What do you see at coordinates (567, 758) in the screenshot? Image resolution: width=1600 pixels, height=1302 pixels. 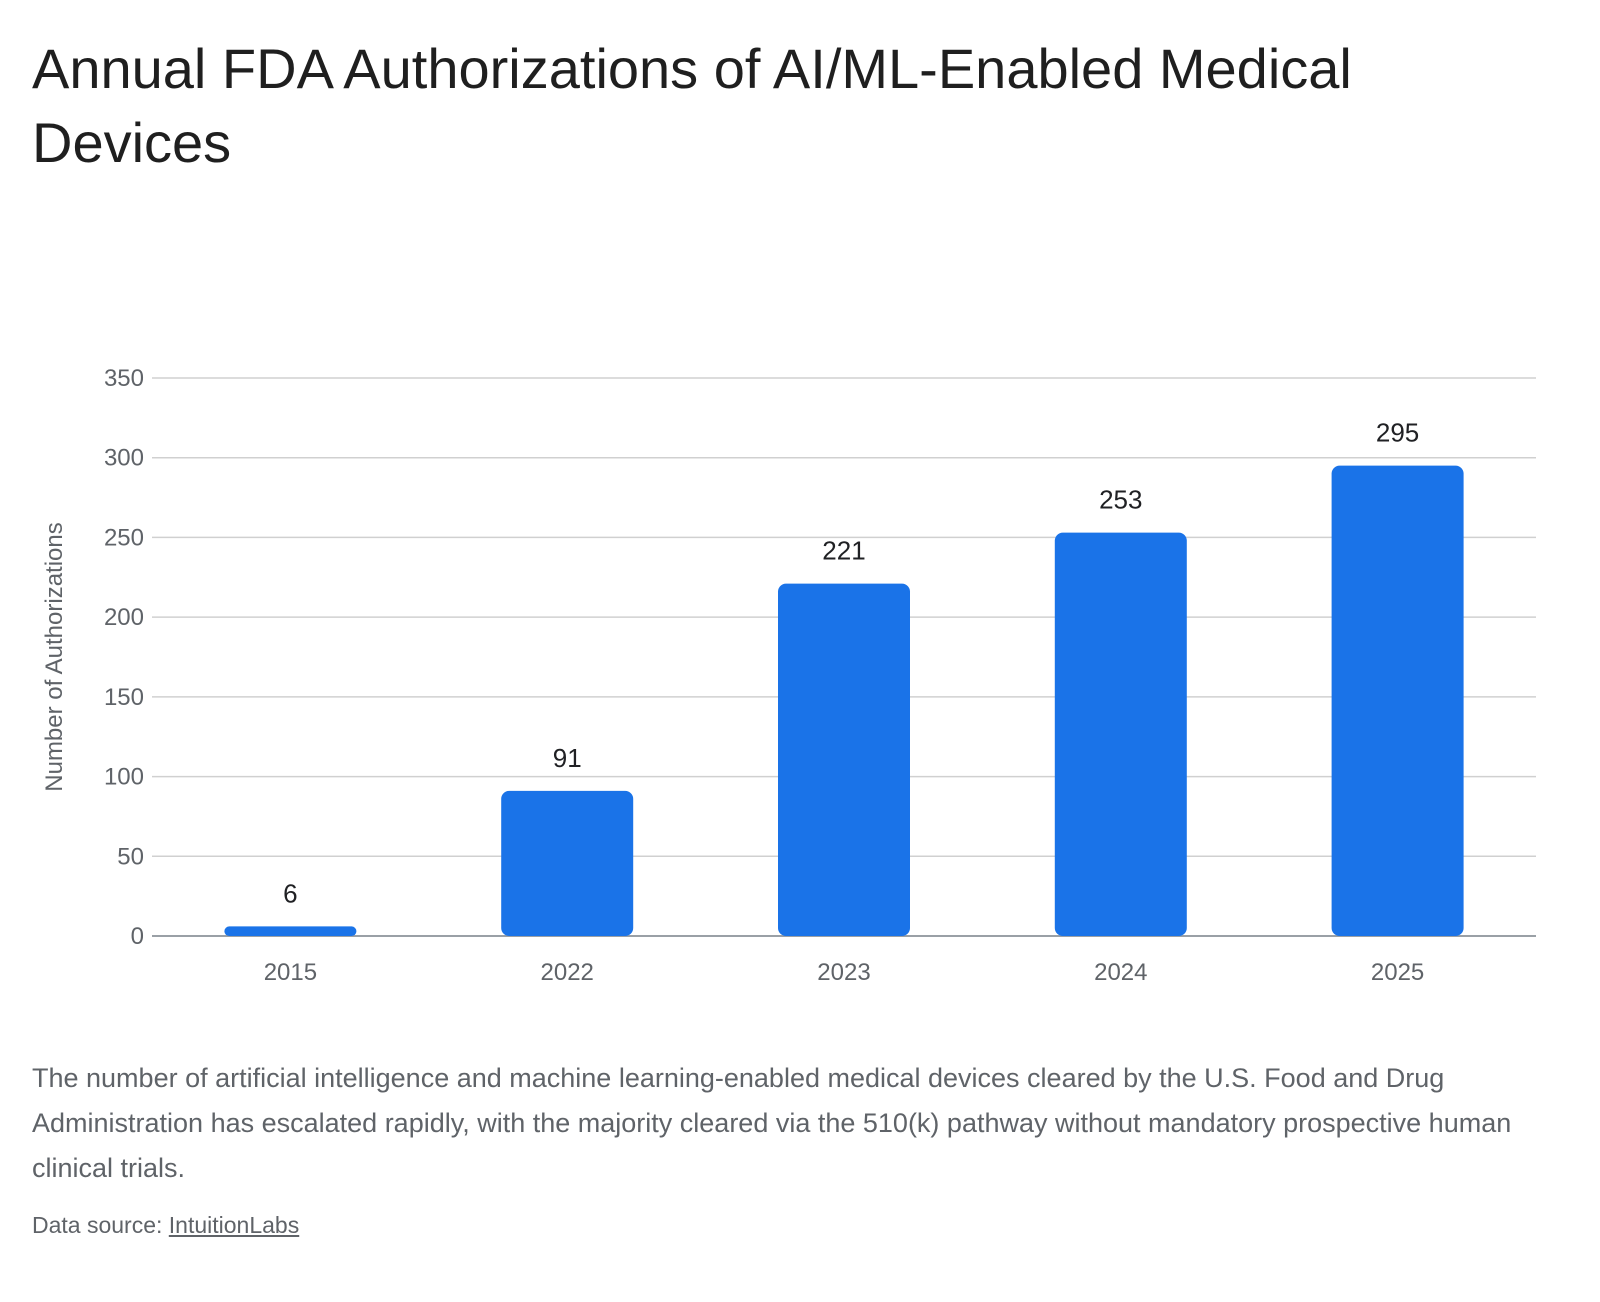 I see `data-label: 91` at bounding box center [567, 758].